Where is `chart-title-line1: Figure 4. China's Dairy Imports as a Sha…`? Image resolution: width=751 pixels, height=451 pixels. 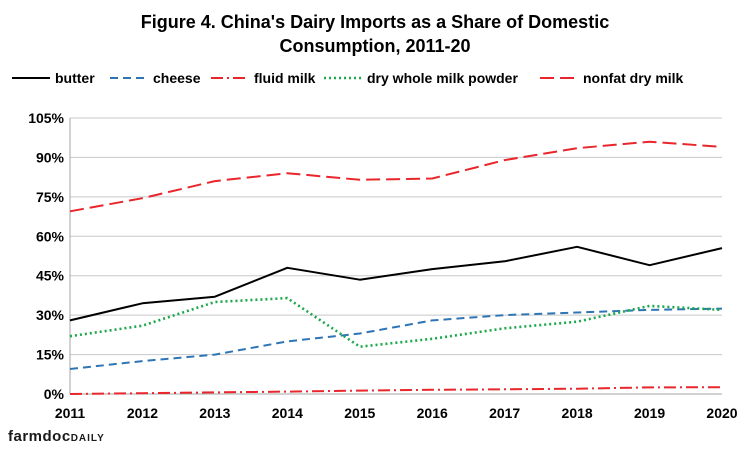 chart-title-line1: Figure 4. China's Dairy Imports as a Sha… is located at coordinates (375, 22).